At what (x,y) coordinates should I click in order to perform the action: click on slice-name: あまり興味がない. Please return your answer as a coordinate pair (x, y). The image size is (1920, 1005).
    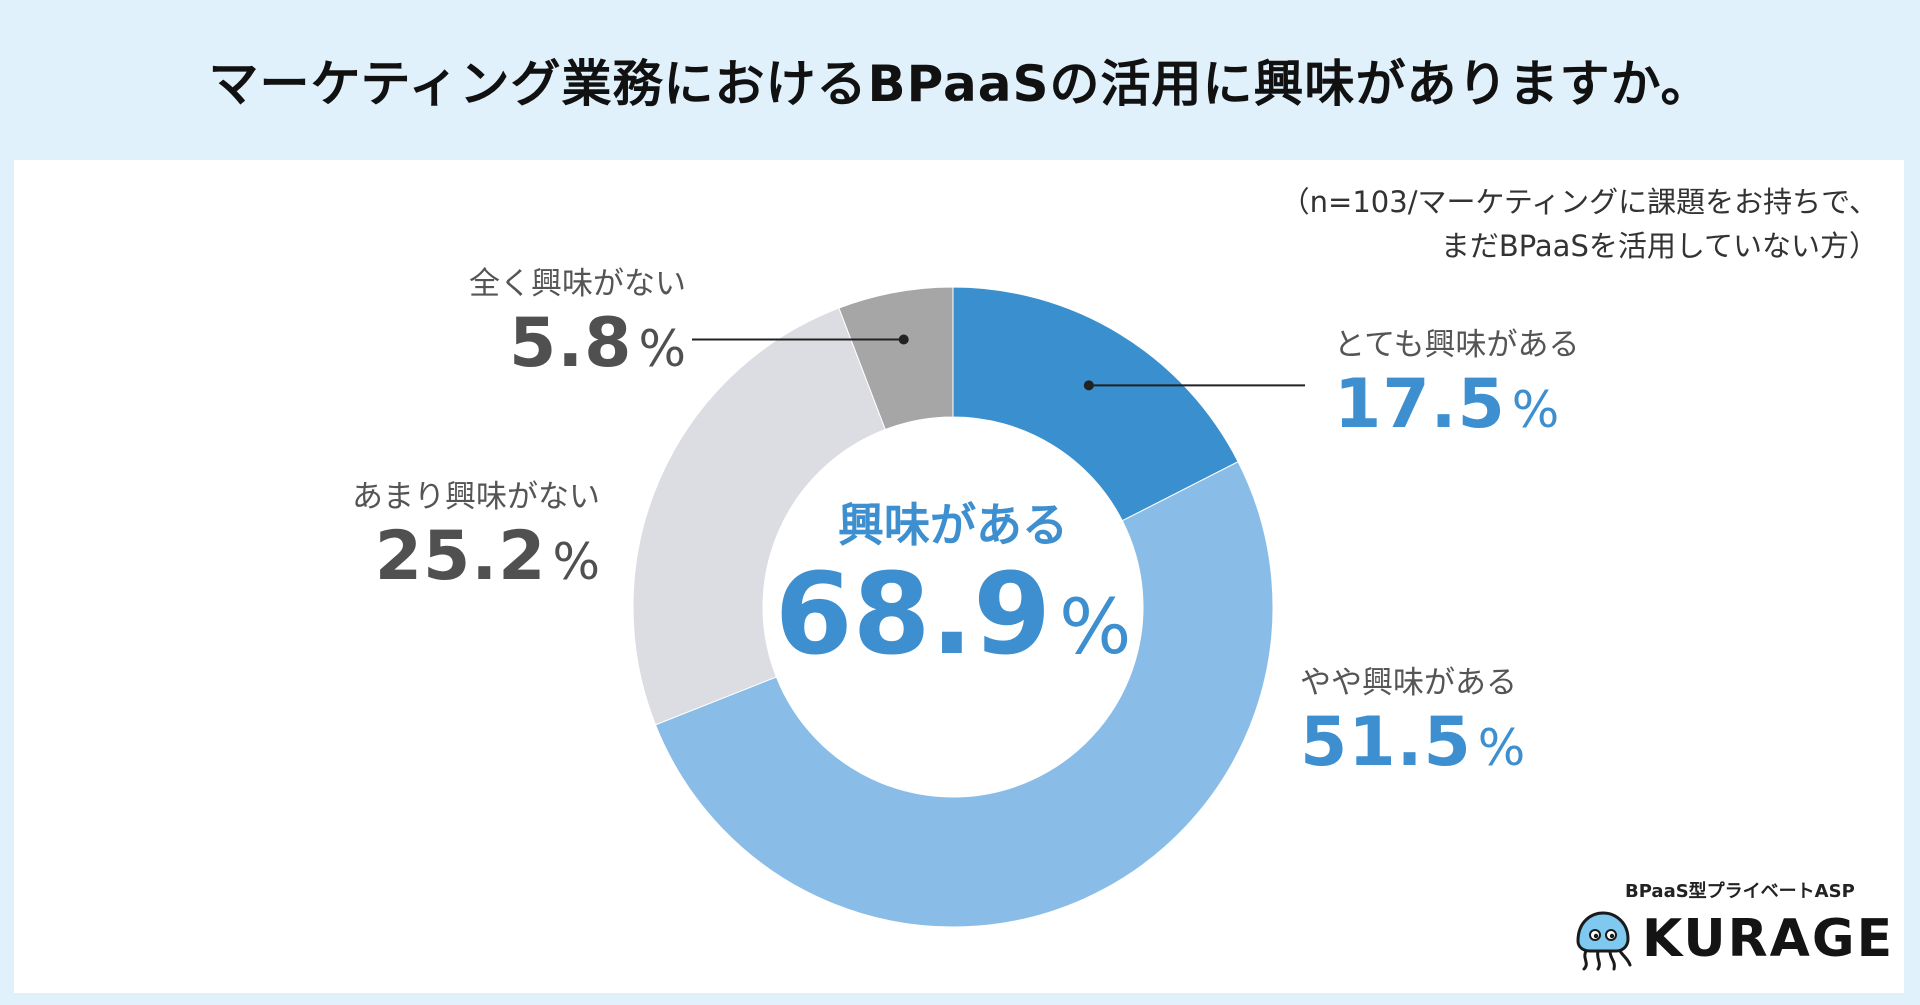
    Looking at the image, I should click on (476, 497).